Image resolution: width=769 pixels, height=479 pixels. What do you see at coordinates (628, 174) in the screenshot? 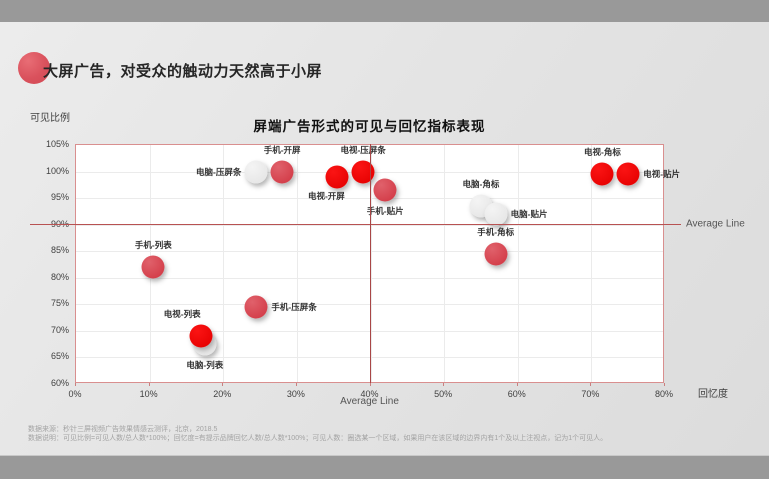
I see `data-point-电视-贴片` at bounding box center [628, 174].